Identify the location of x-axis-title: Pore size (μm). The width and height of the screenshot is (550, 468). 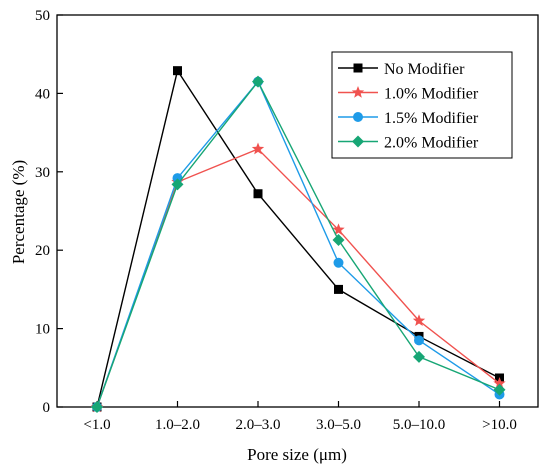
(297, 454).